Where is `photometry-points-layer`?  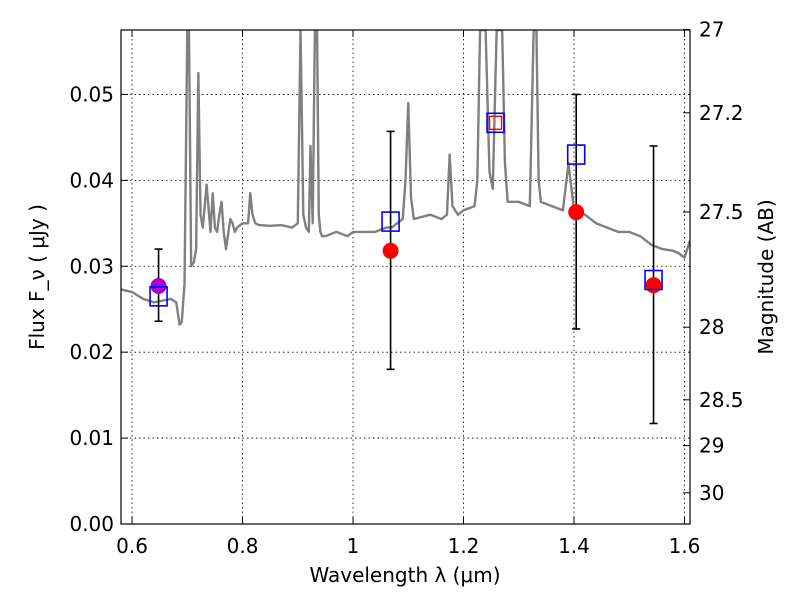
photometry-points-layer is located at coordinates (406, 249).